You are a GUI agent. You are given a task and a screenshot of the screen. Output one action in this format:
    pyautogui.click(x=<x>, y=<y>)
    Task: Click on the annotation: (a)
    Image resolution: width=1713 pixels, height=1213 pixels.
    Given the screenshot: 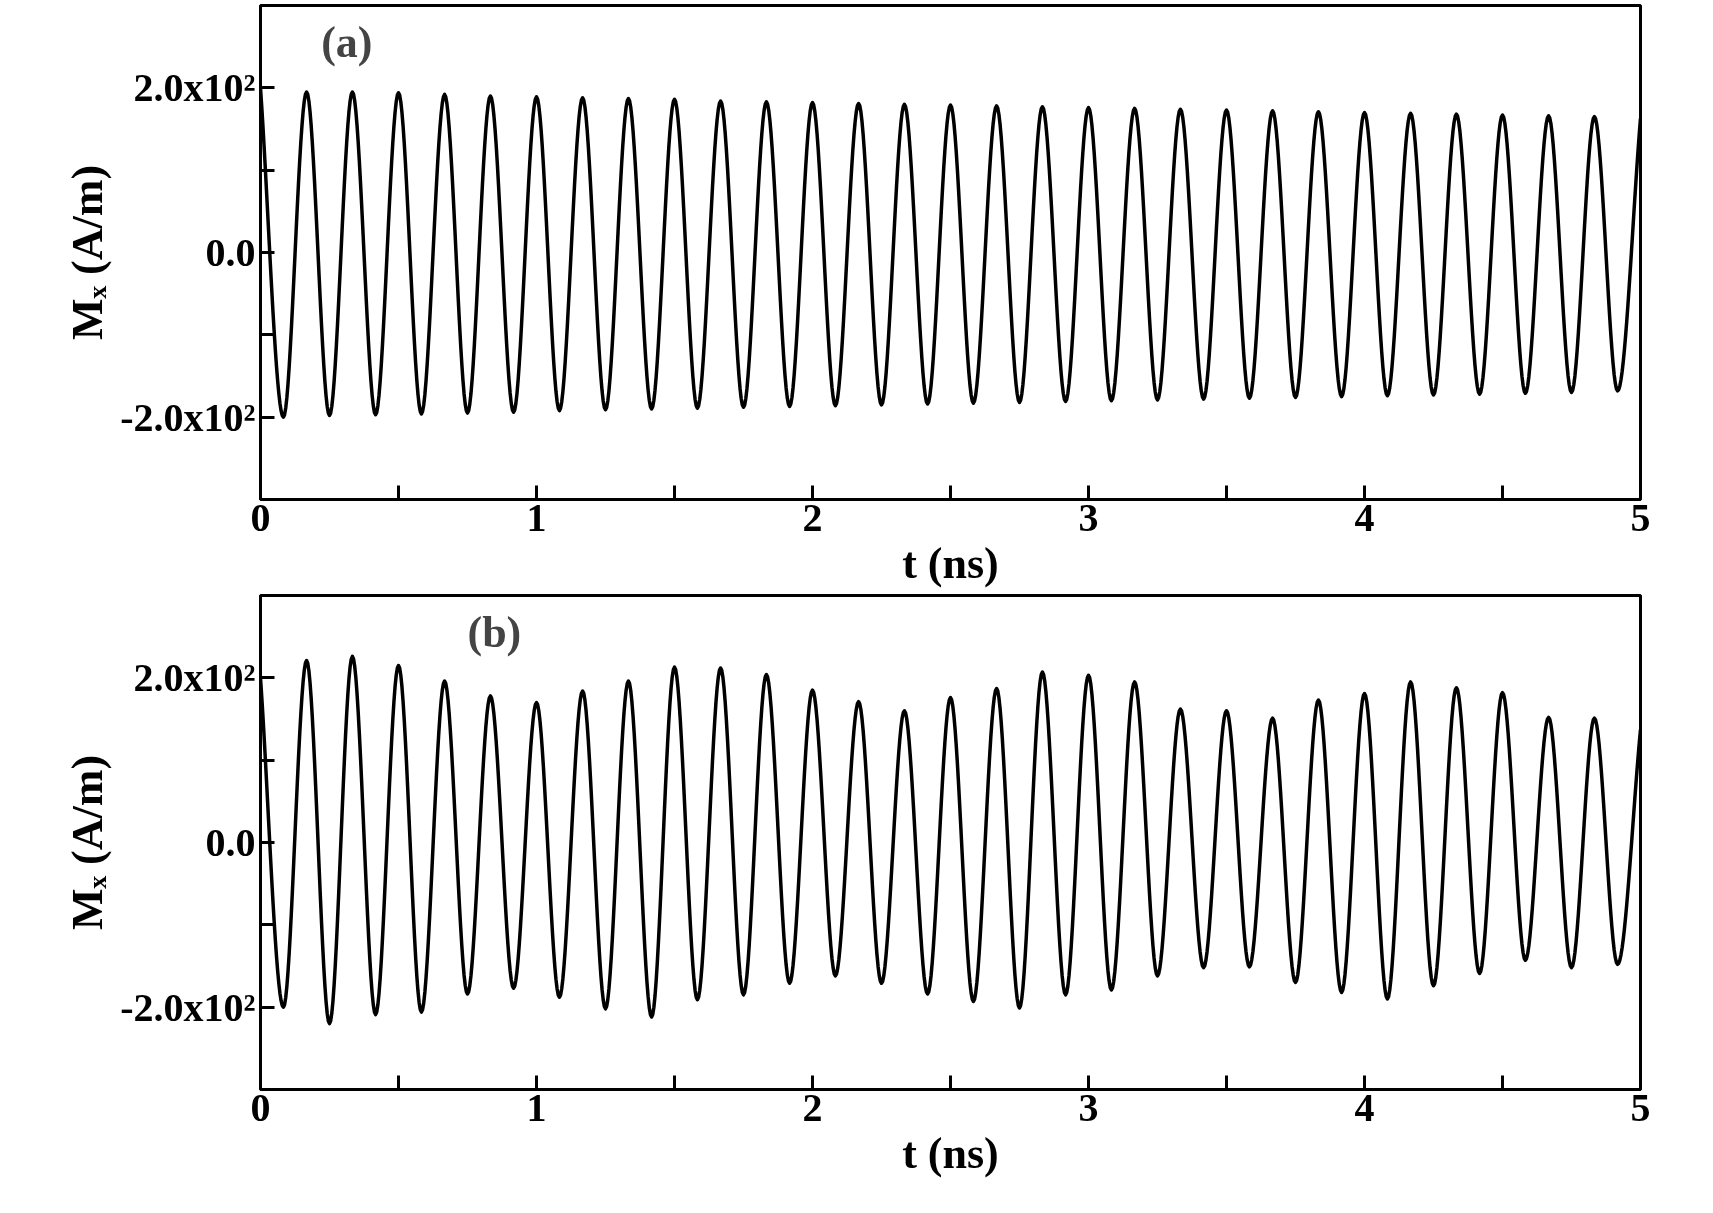 What is the action you would take?
    pyautogui.click(x=347, y=42)
    